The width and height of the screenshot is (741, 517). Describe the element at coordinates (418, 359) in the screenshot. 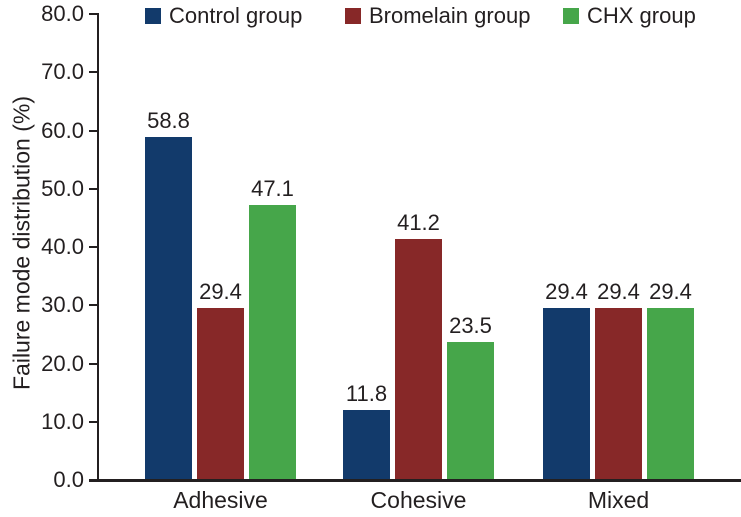

I see `bar-bromelain-group-cohesive` at that location.